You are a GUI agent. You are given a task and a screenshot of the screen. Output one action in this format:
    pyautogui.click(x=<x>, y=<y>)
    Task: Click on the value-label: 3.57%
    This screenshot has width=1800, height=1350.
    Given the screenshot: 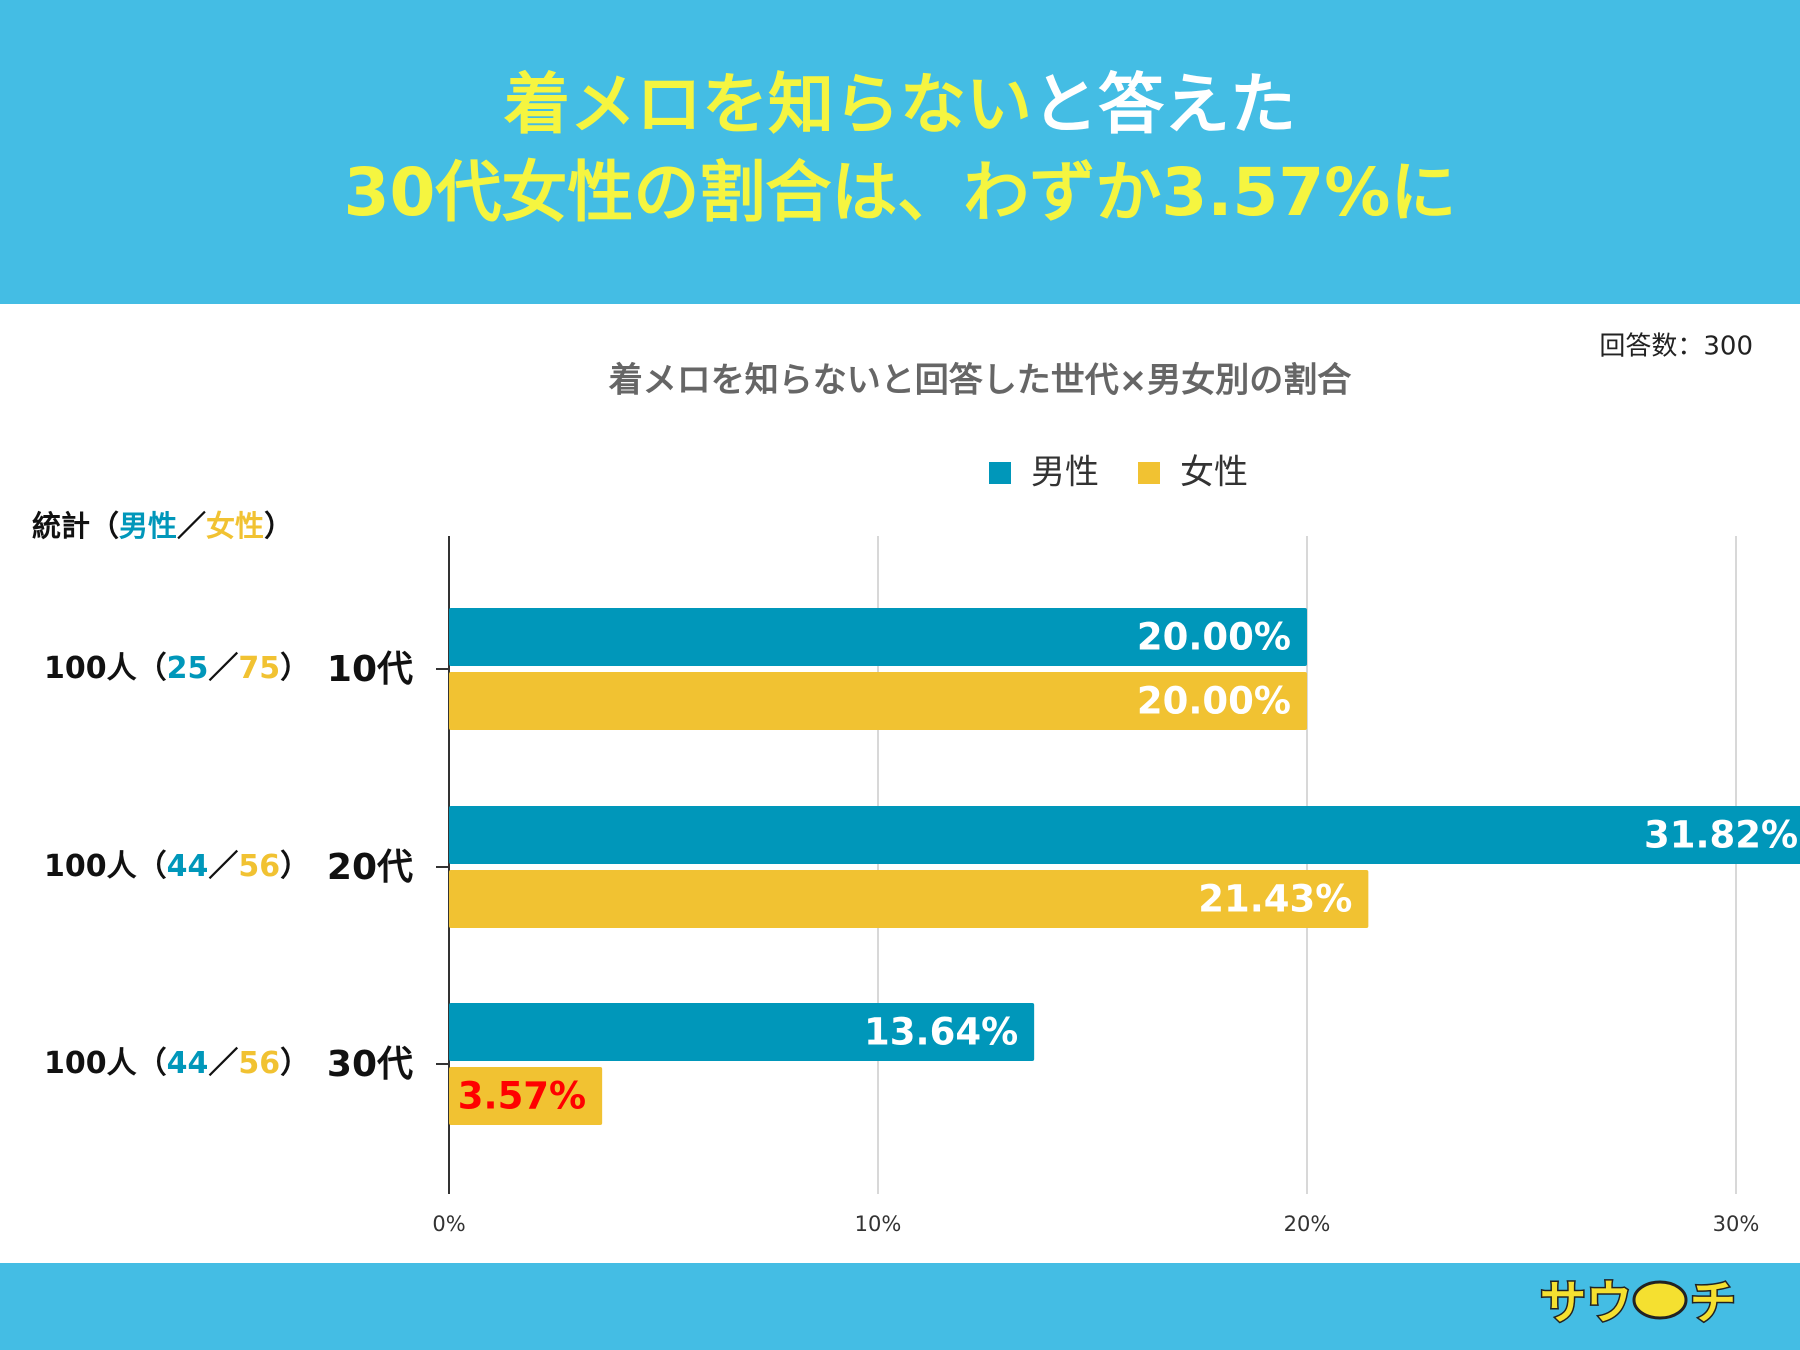 What is the action you would take?
    pyautogui.click(x=522, y=1096)
    